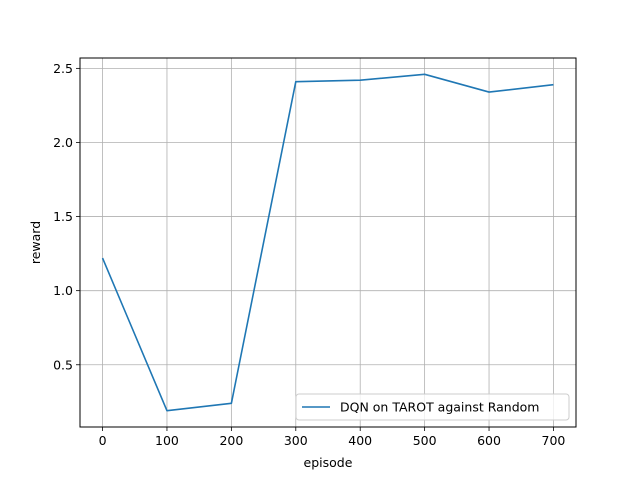 The image size is (640, 480). Describe the element at coordinates (63, 216) in the screenshot. I see `y-tick-label: 1.5` at that location.